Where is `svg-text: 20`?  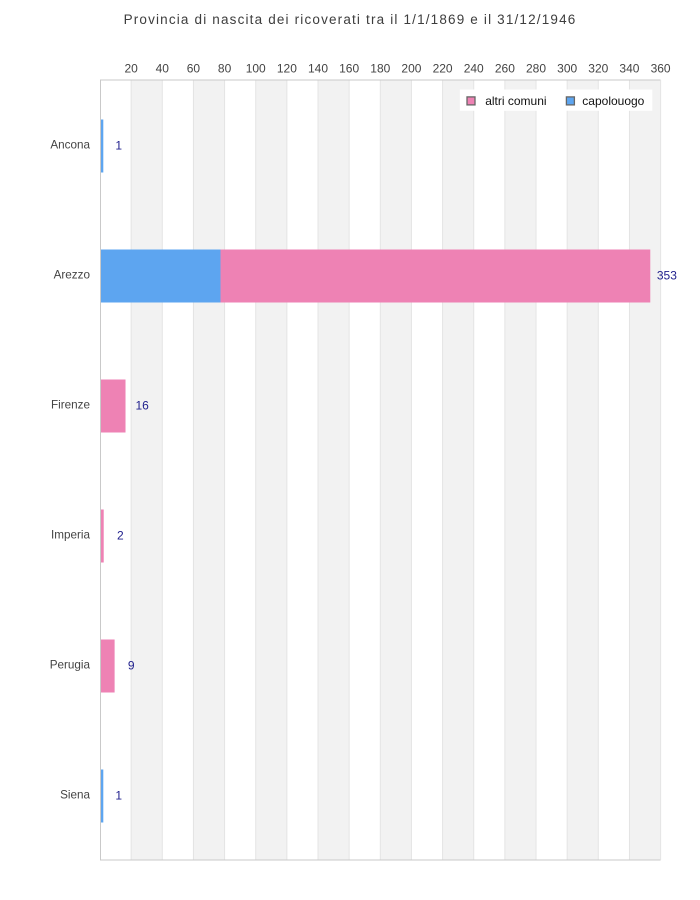 svg-text: 20 is located at coordinates (131, 69).